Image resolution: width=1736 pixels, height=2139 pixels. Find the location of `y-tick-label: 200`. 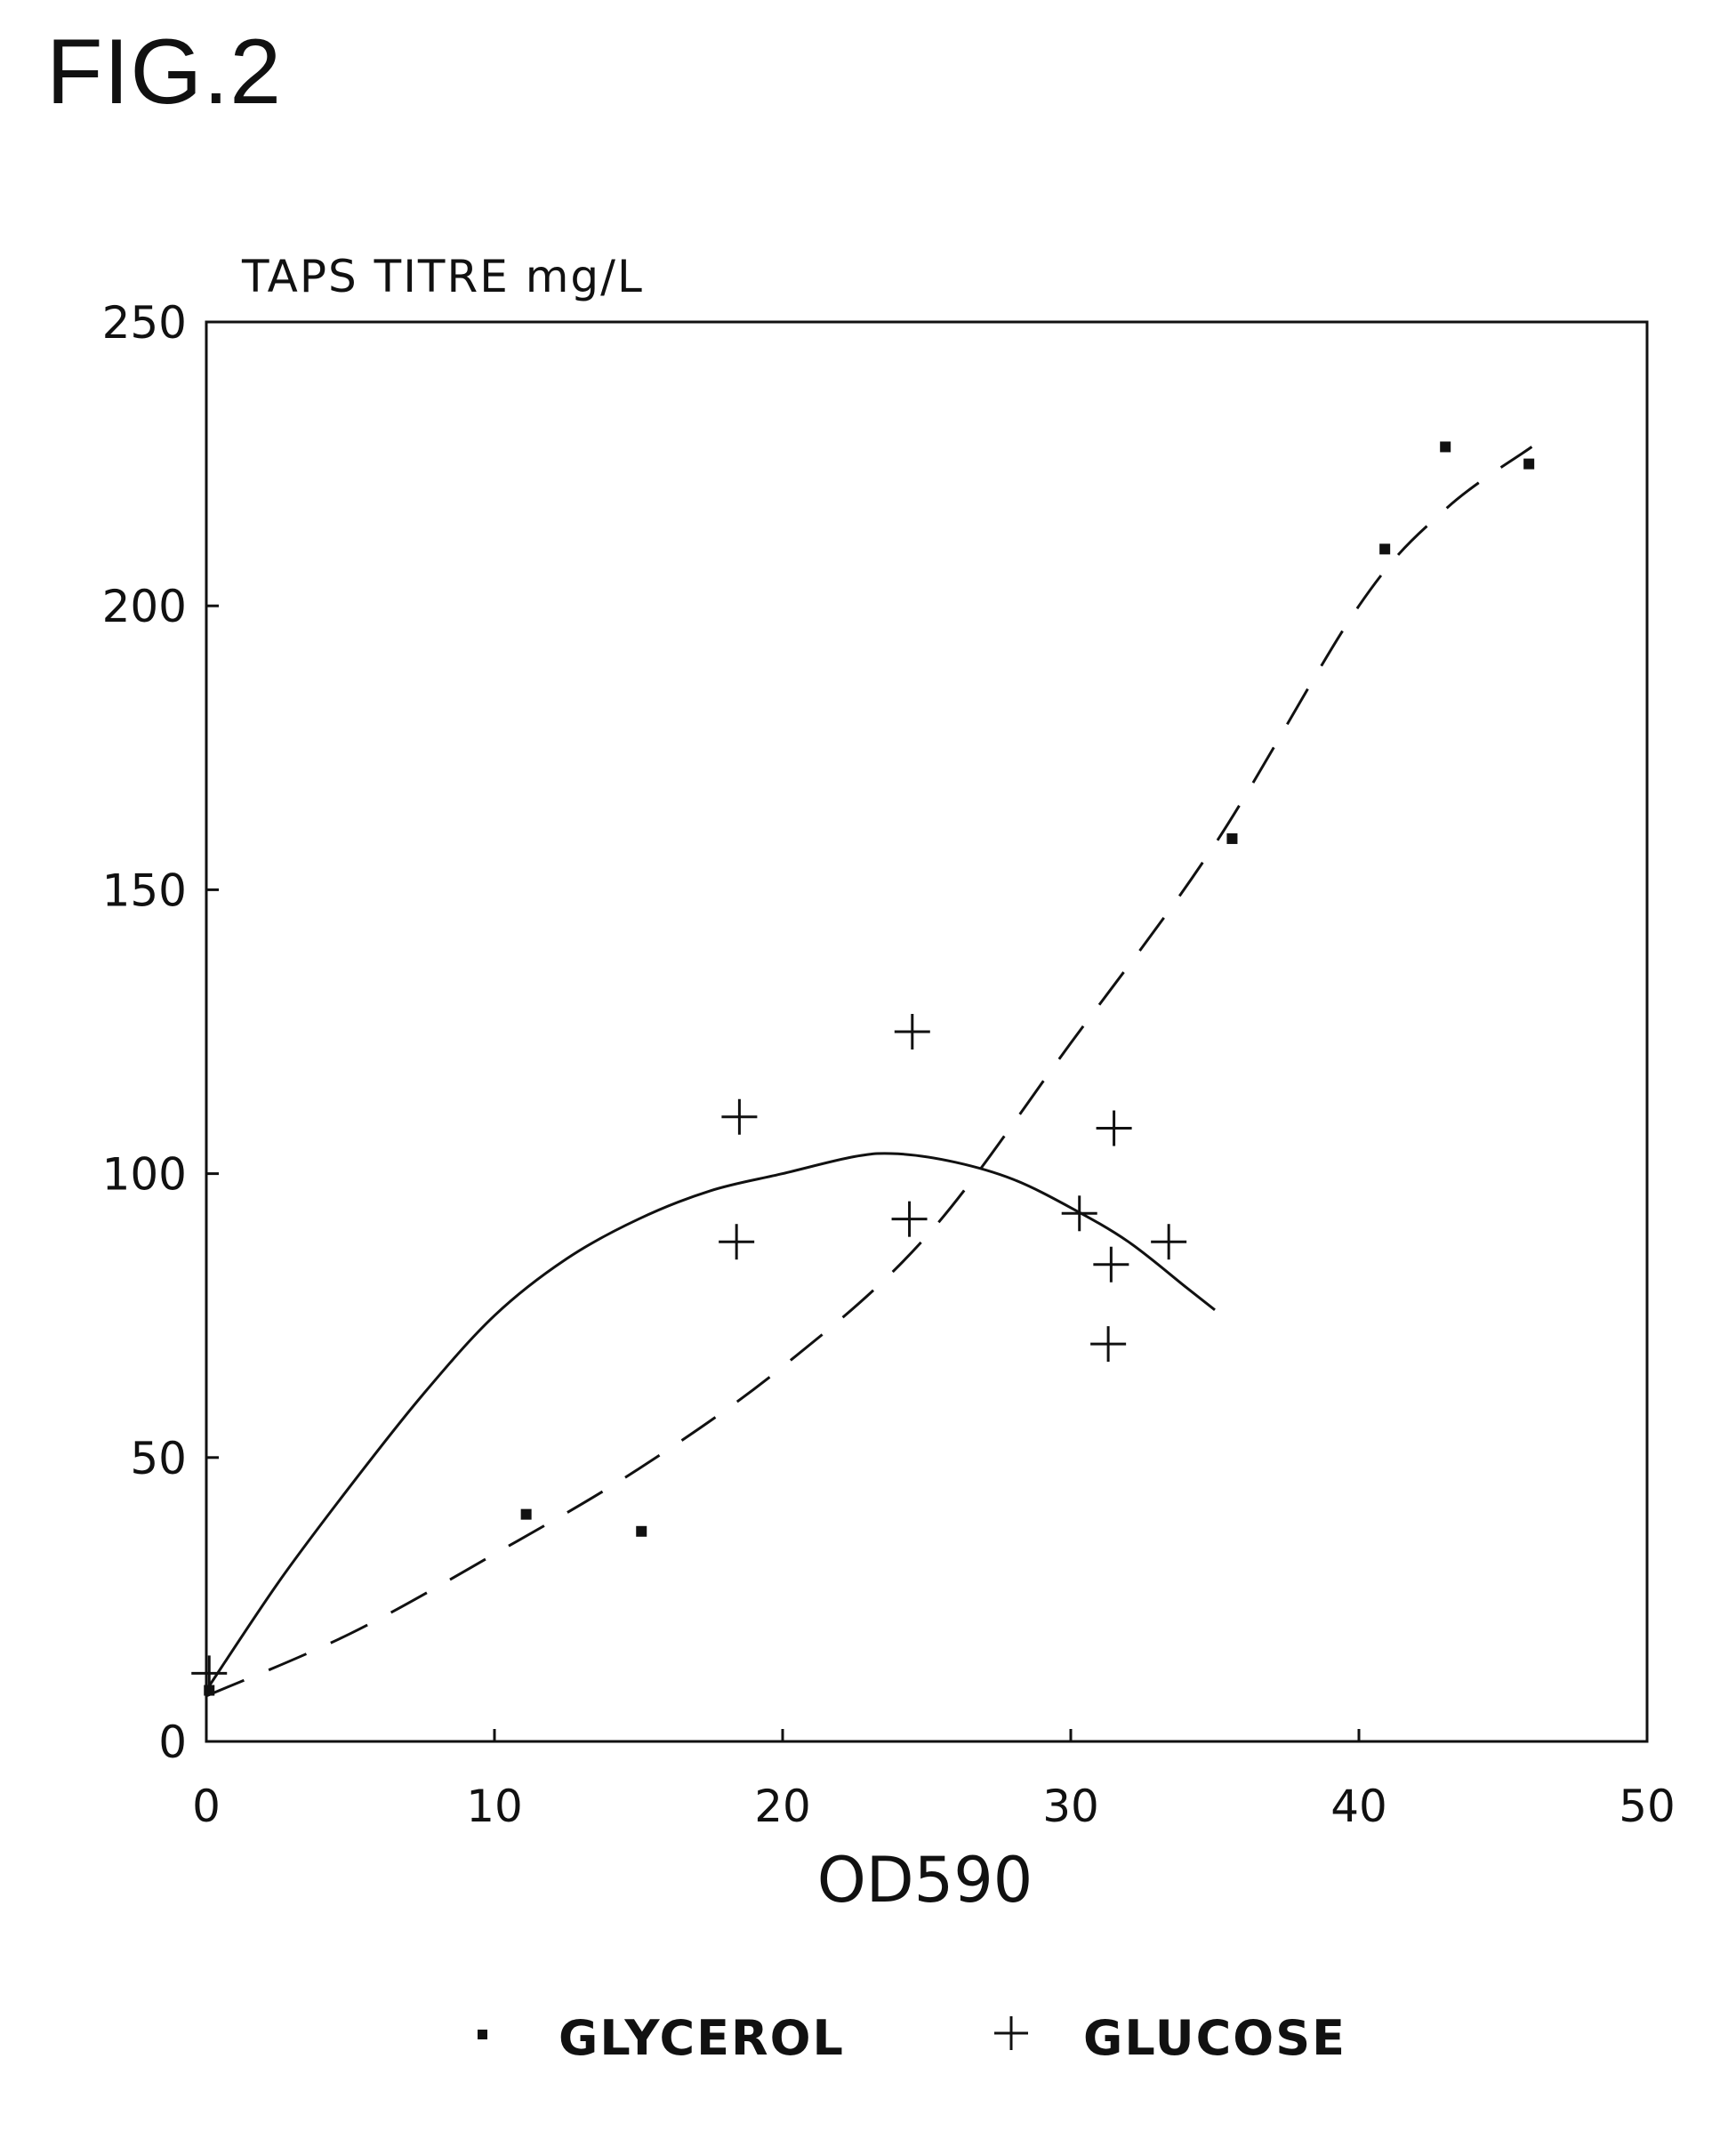

y-tick-label: 200 is located at coordinates (145, 606).